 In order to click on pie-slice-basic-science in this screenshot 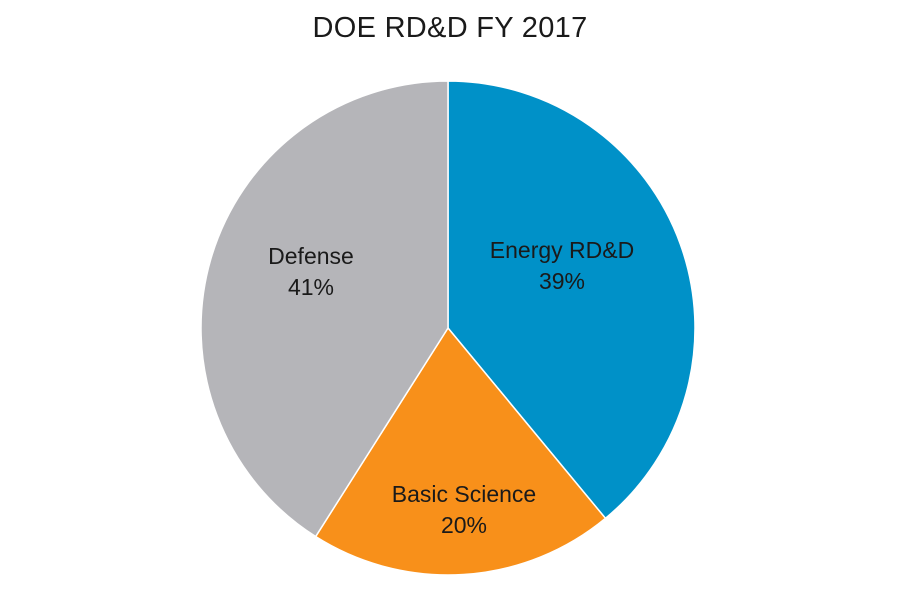, I will do `click(460, 451)`.